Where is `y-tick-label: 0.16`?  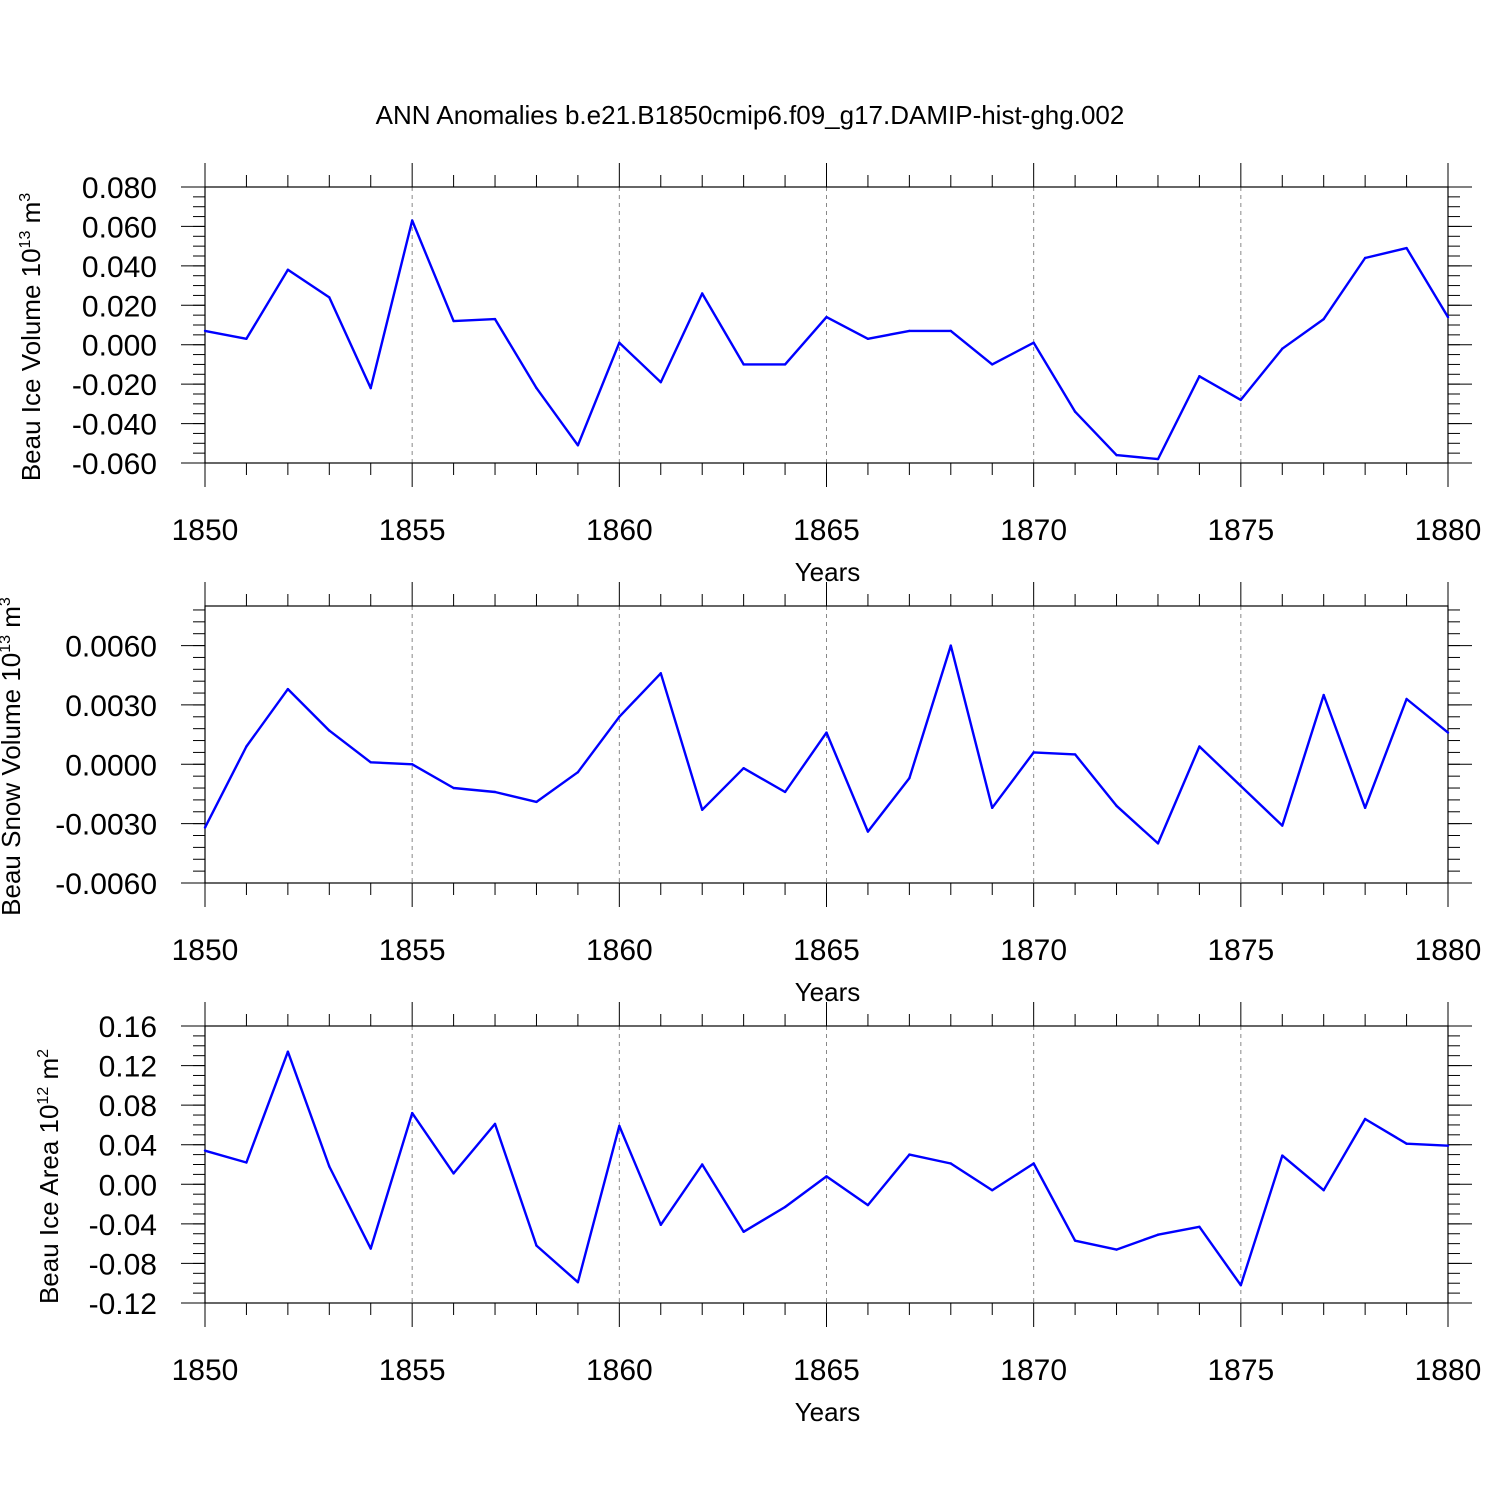
y-tick-label: 0.16 is located at coordinates (128, 1027).